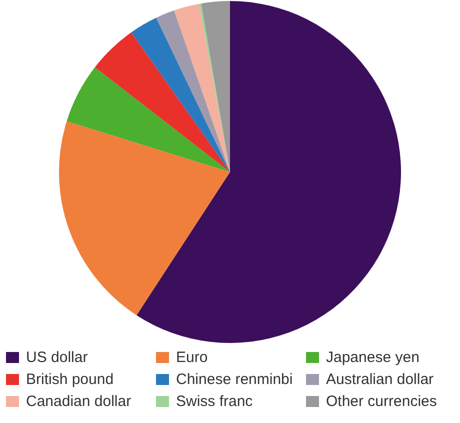 Image resolution: width=460 pixels, height=423 pixels. I want to click on legend-label: British pound, so click(70, 379).